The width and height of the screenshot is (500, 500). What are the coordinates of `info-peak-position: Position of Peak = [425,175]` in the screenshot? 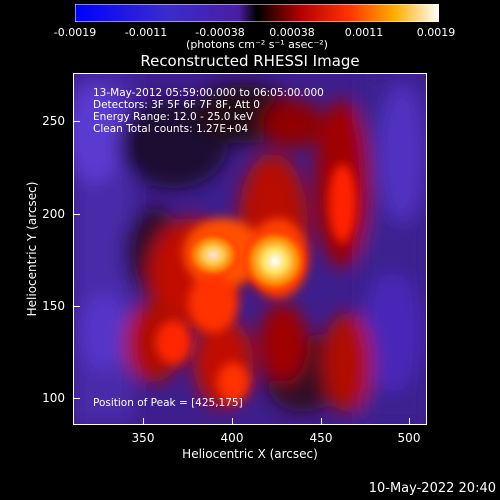 It's located at (168, 403).